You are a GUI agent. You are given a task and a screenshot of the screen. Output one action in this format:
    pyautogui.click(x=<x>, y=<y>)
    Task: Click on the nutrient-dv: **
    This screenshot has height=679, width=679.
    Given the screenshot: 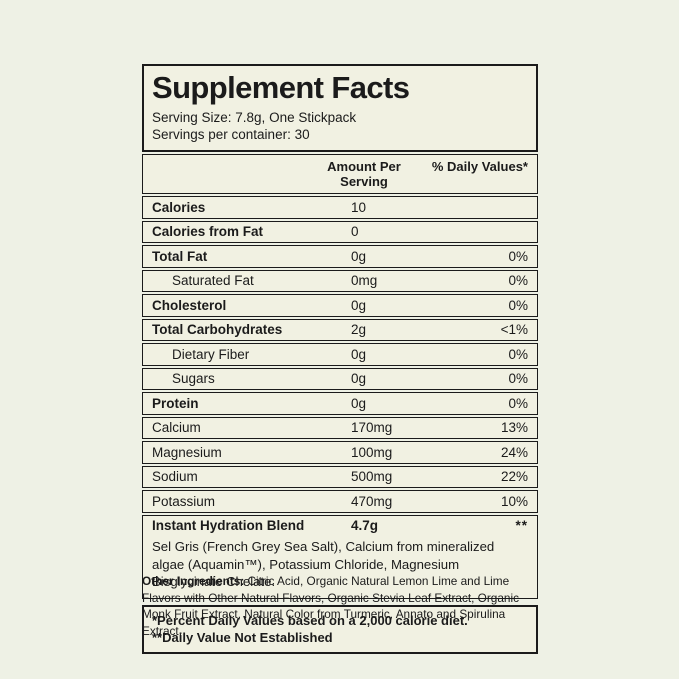 What is the action you would take?
    pyautogui.click(x=521, y=526)
    